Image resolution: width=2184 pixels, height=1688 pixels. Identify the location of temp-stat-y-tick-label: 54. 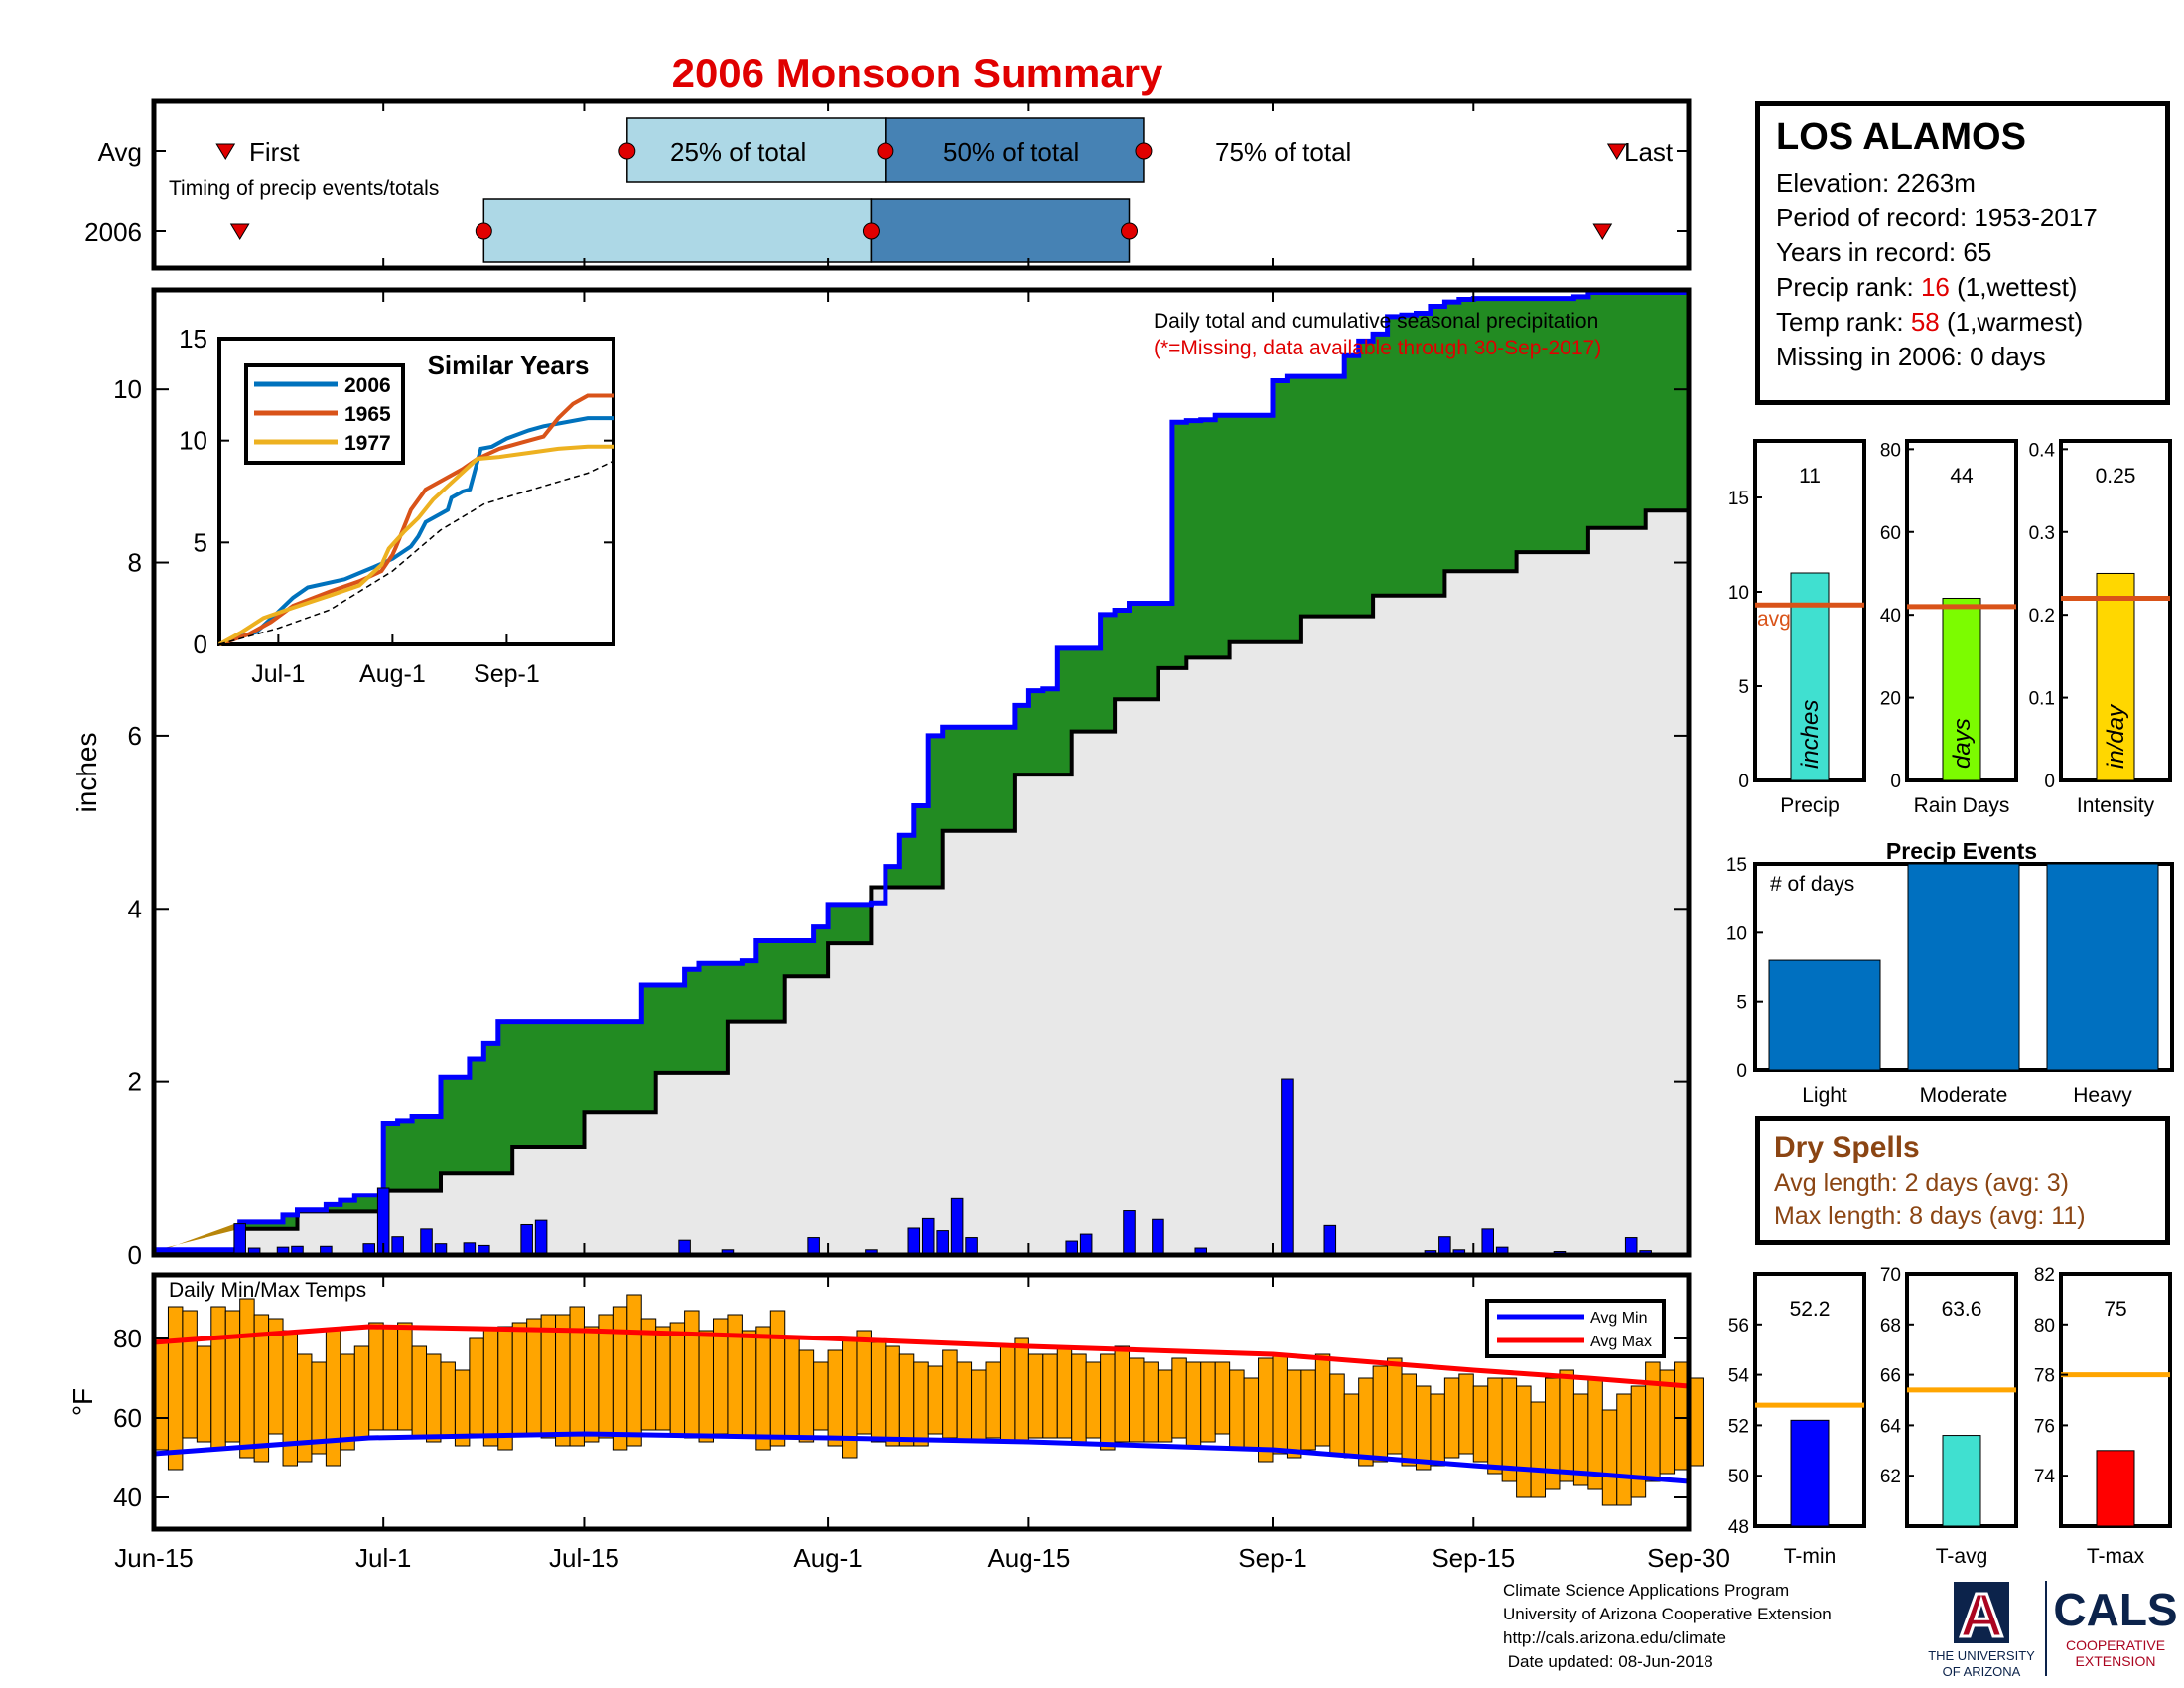
(1739, 1376).